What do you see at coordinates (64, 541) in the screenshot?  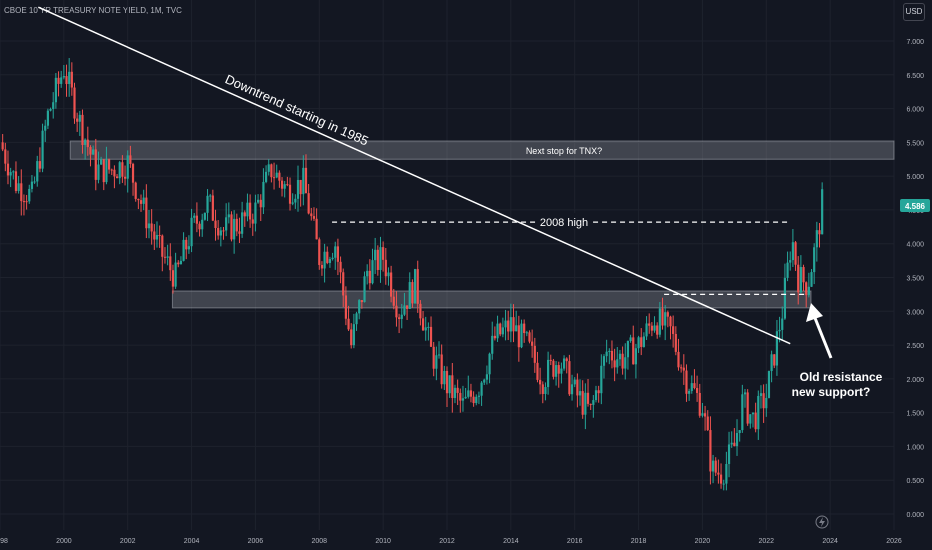 I see `x-tick-label: 2000` at bounding box center [64, 541].